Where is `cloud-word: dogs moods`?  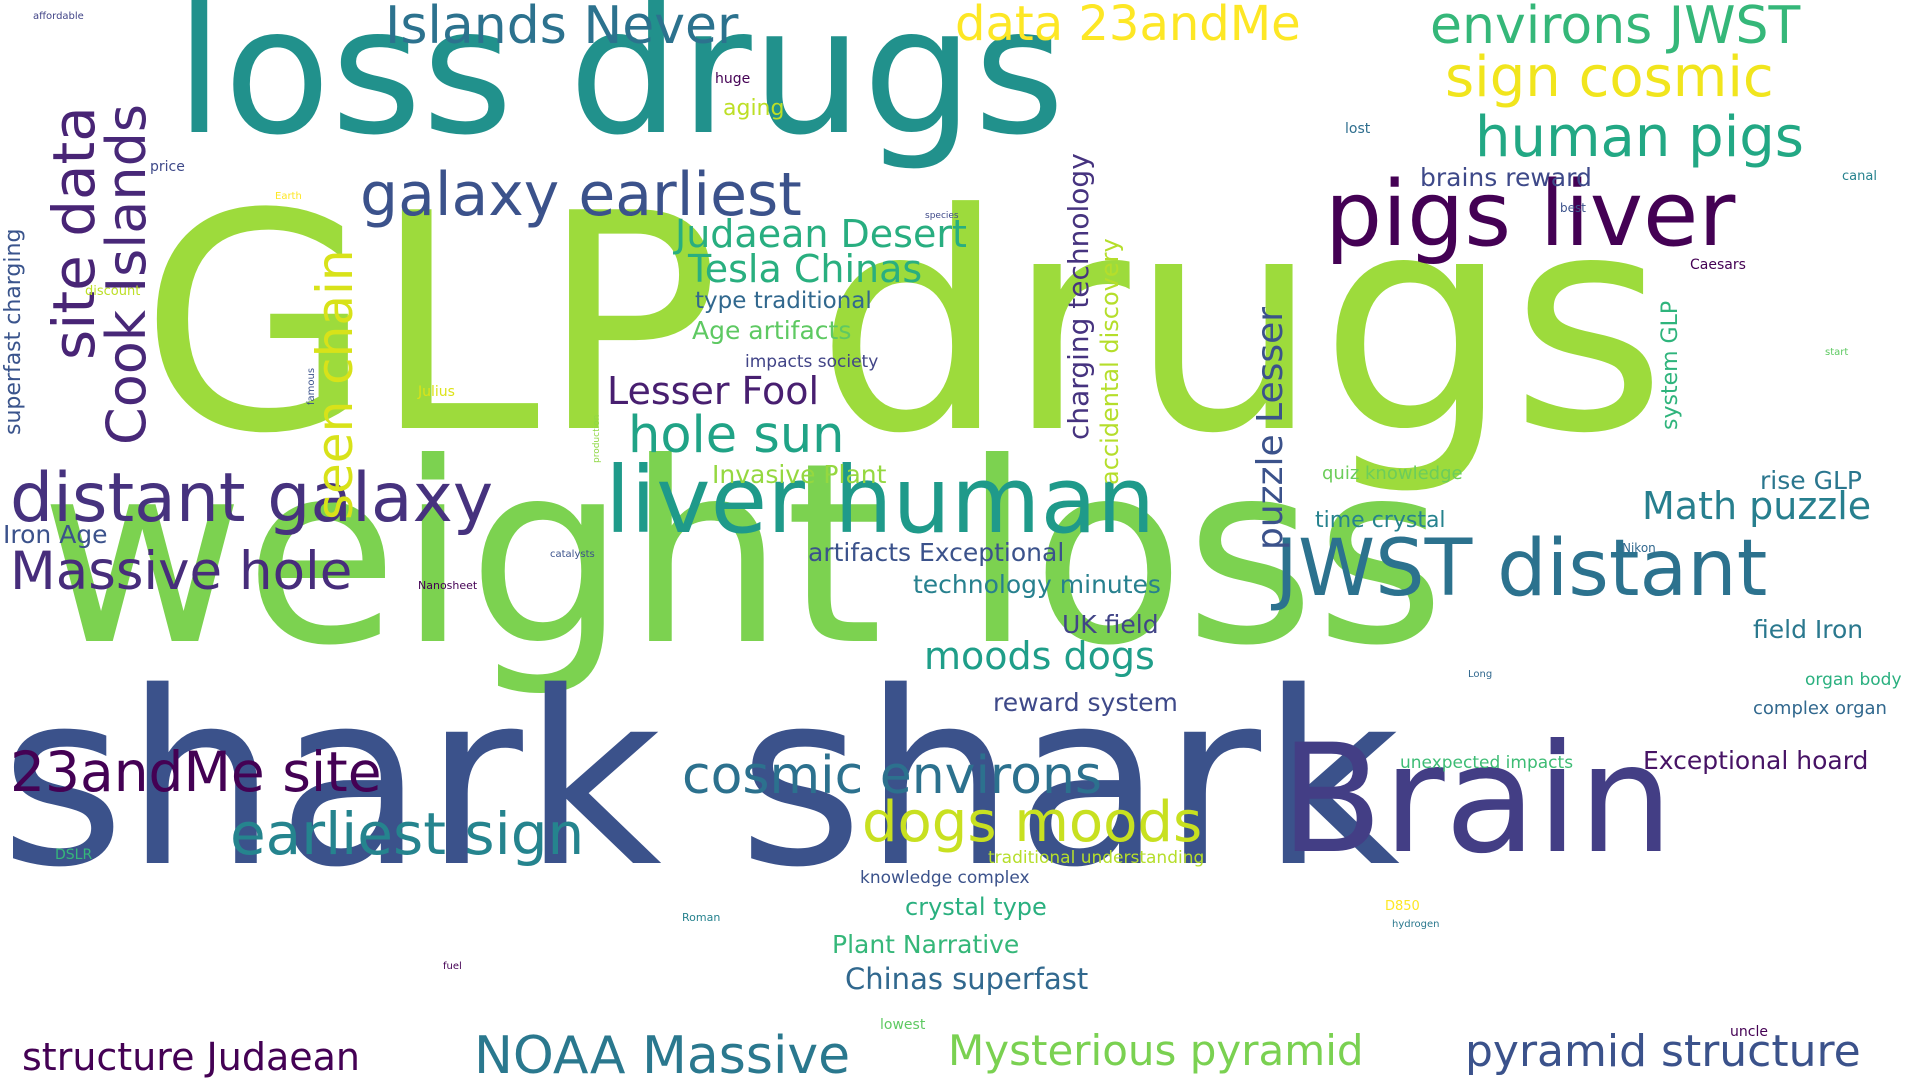
cloud-word: dogs moods is located at coordinates (1032, 822).